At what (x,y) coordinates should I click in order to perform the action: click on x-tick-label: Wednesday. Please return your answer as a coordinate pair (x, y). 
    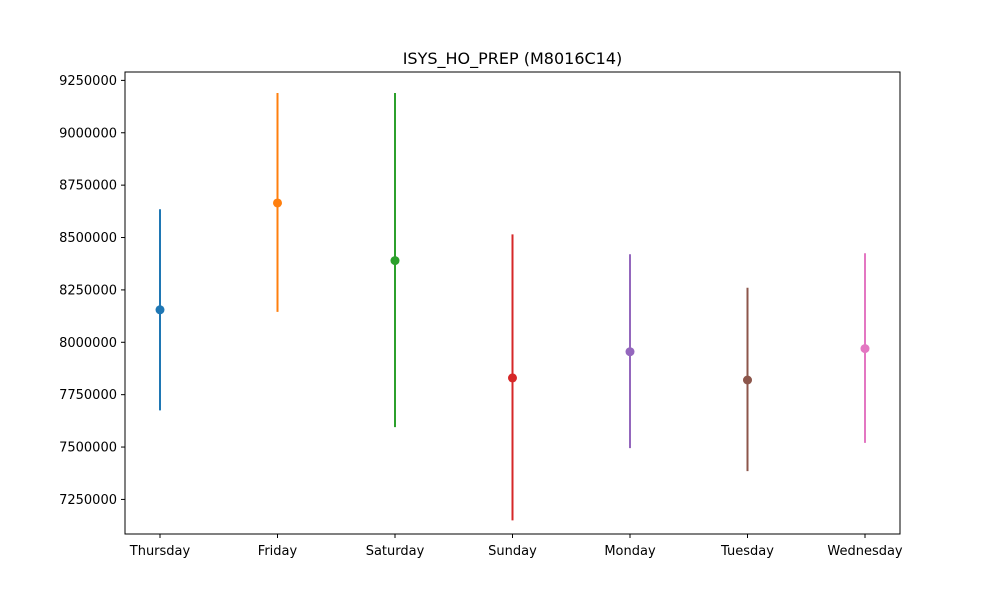
    Looking at the image, I should click on (865, 551).